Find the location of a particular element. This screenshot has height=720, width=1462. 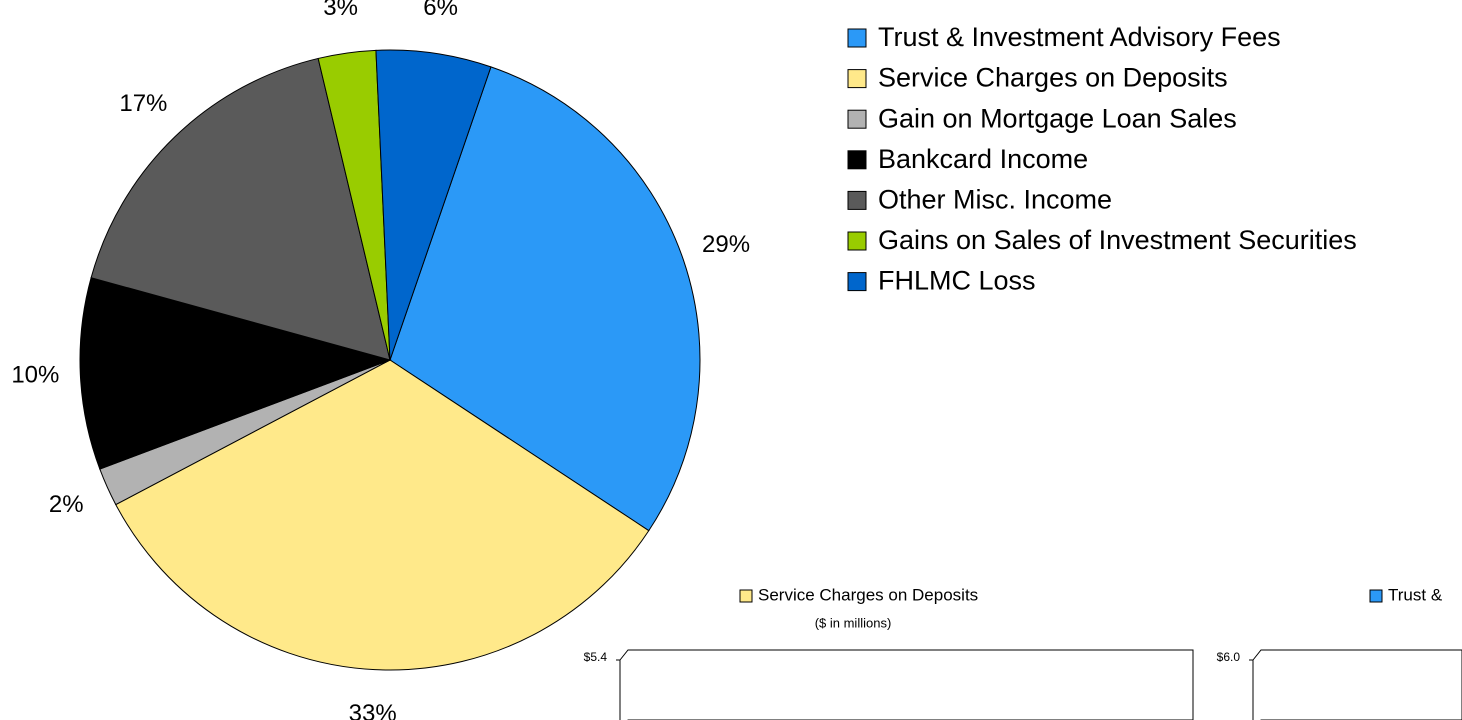

legend-label: Trust & Investment Advisory Fees is located at coordinates (1079, 37).